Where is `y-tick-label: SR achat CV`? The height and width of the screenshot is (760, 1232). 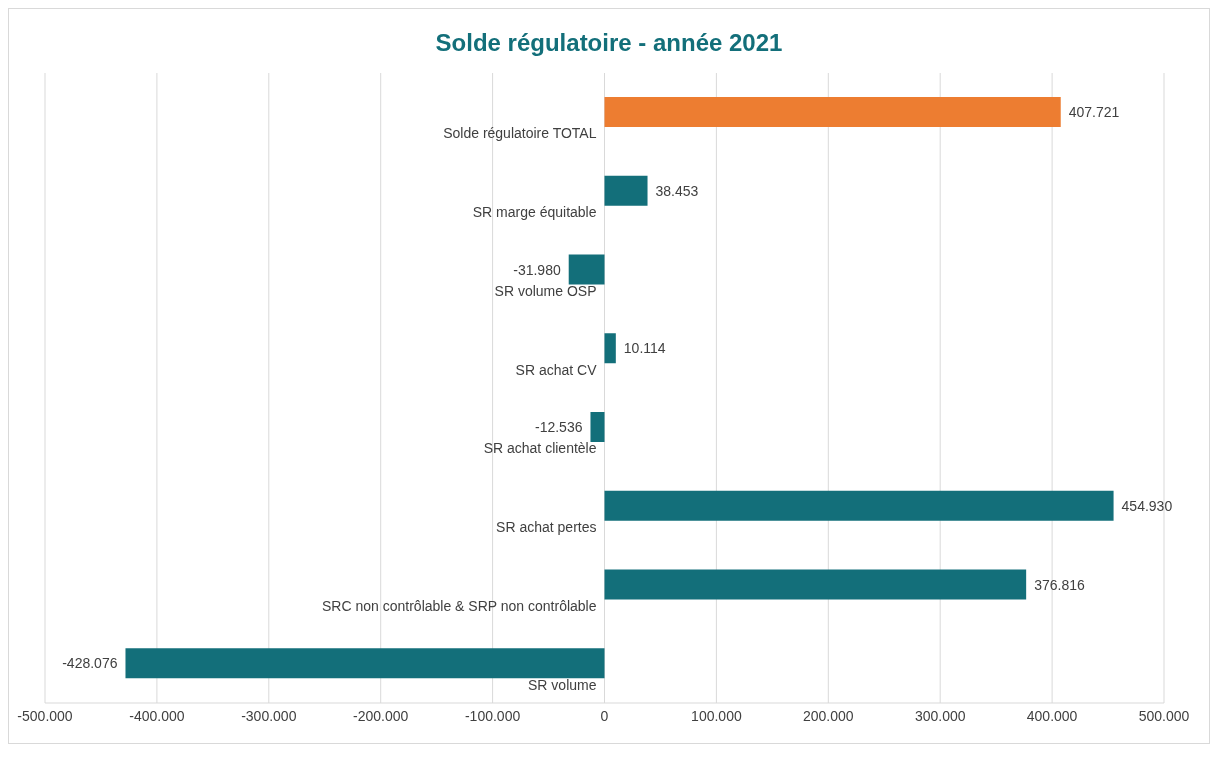 y-tick-label: SR achat CV is located at coordinates (556, 369).